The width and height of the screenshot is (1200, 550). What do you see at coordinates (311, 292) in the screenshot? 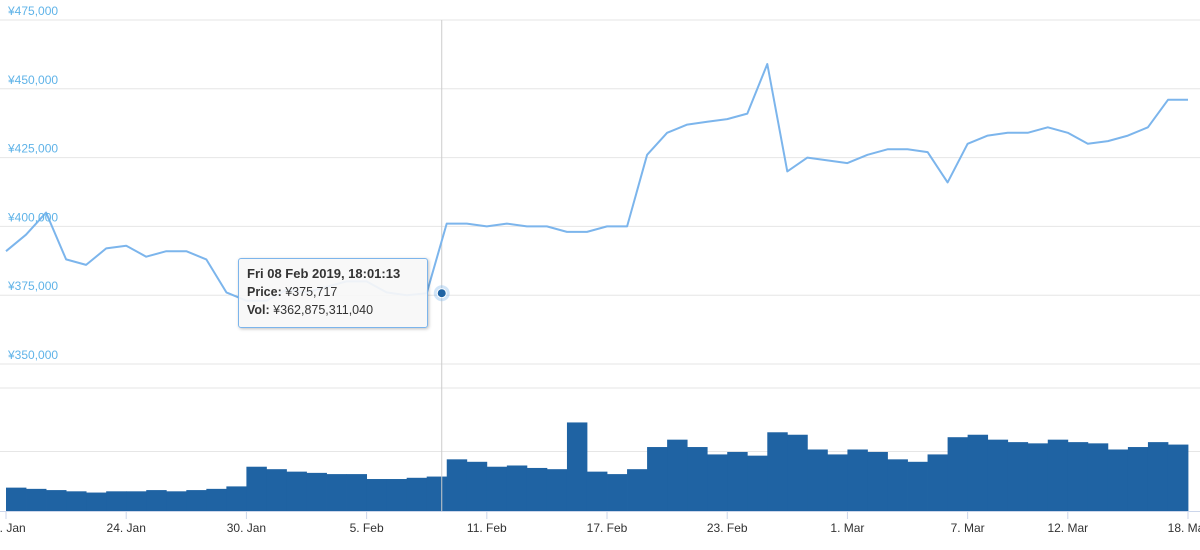
I see `tooltip-price-value: ¥375,717` at bounding box center [311, 292].